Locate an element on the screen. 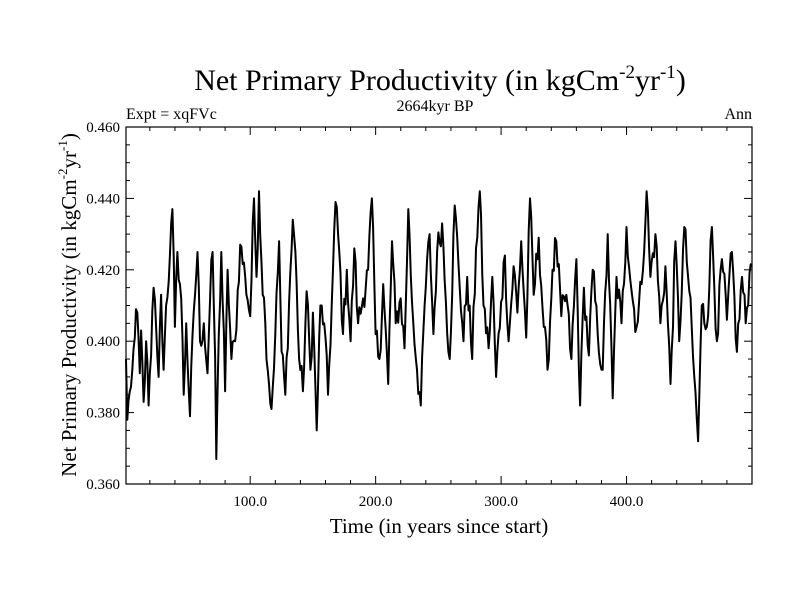 This screenshot has height=600, width=800. season-label: Ann is located at coordinates (738, 114).